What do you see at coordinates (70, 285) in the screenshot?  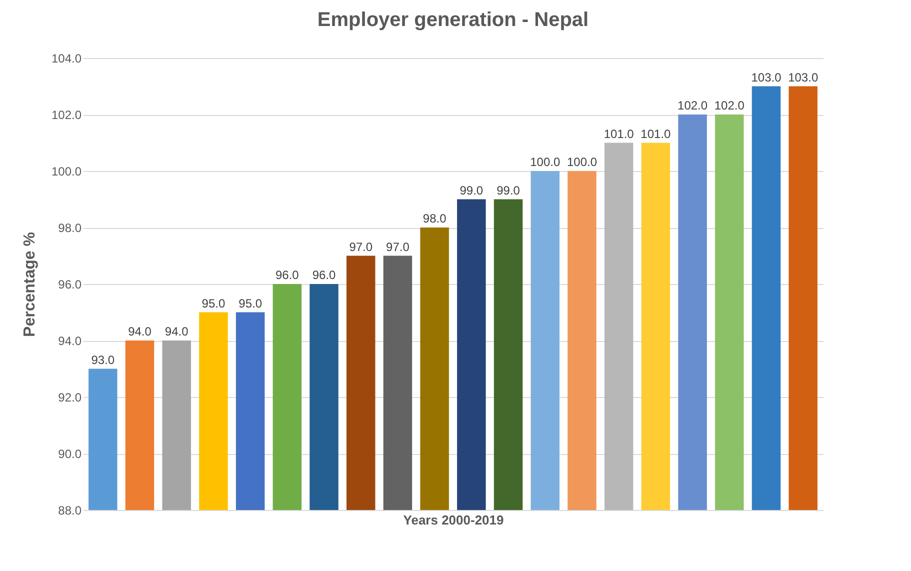 I see `y-tick-label: 96.0` at bounding box center [70, 285].